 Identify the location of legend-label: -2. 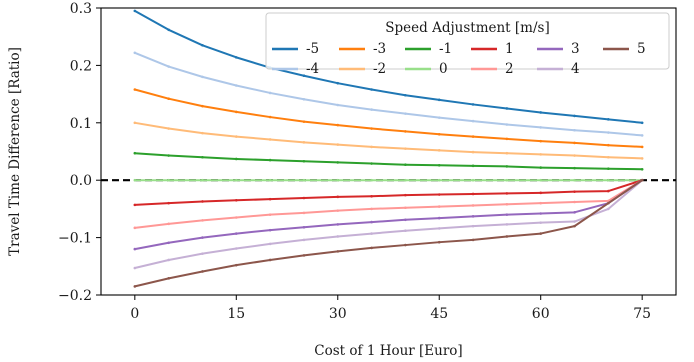
(379, 69).